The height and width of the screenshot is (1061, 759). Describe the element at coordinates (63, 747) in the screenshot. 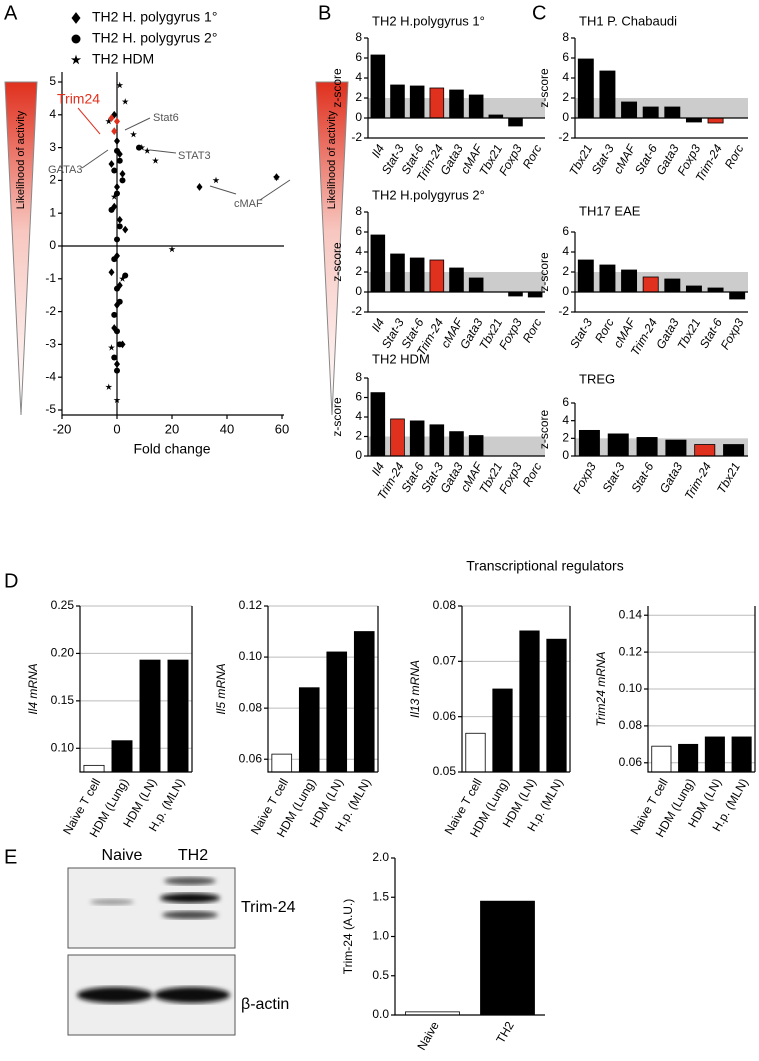

I see `y-tick-label: 0.10` at that location.